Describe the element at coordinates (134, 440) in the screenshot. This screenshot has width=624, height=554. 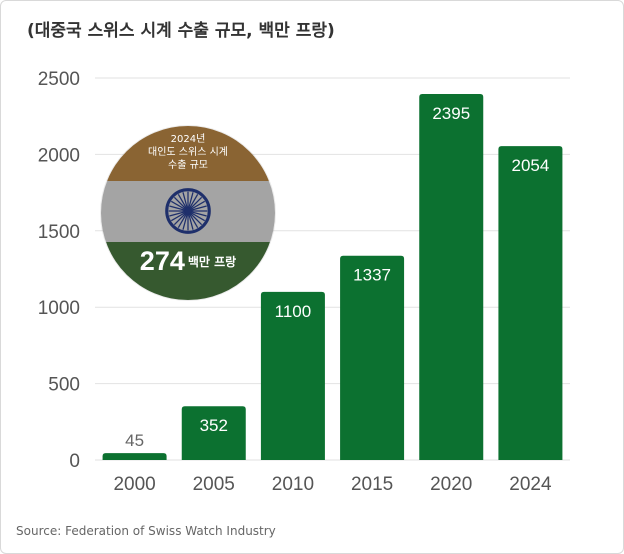
I see `bar-value-label: 45` at that location.